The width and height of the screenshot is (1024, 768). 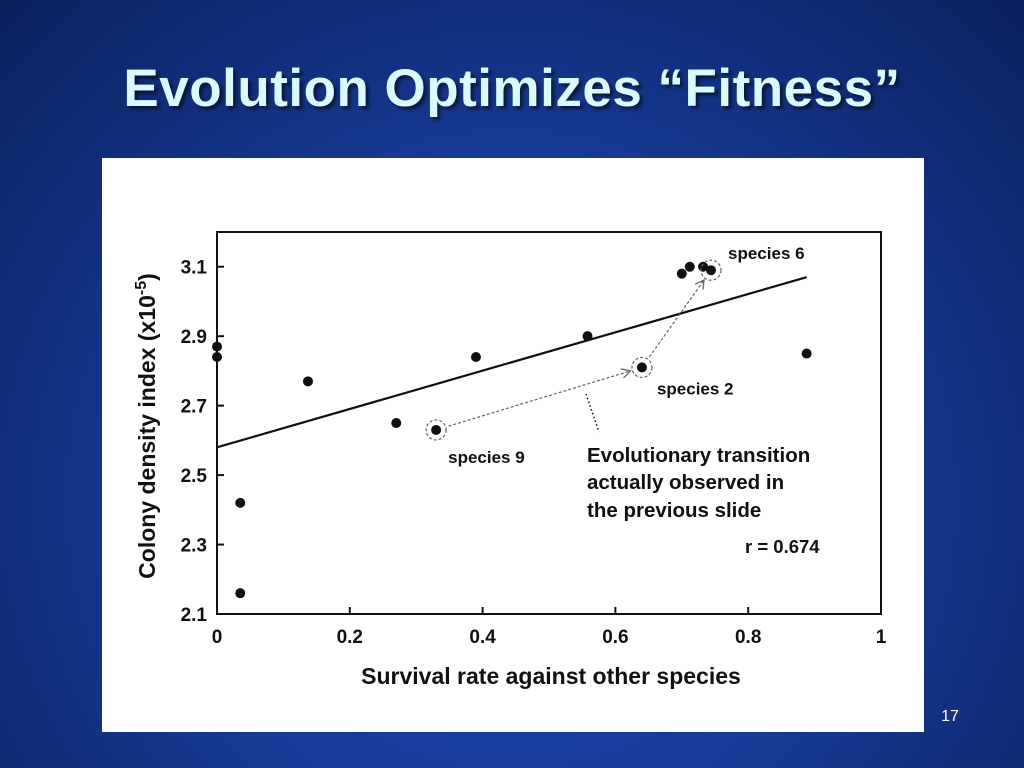 I want to click on x-tick-label: 0.2, so click(x=350, y=637).